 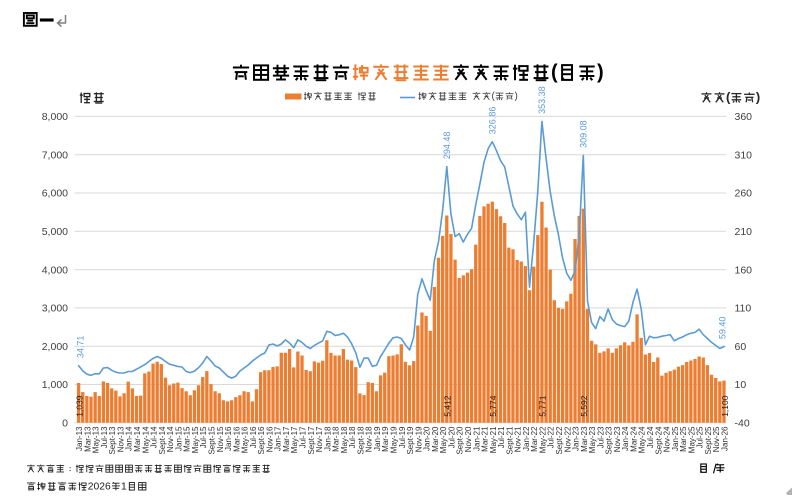 What do you see at coordinates (667, 439) in the screenshot?
I see `svg-text: Nov-24` at bounding box center [667, 439].